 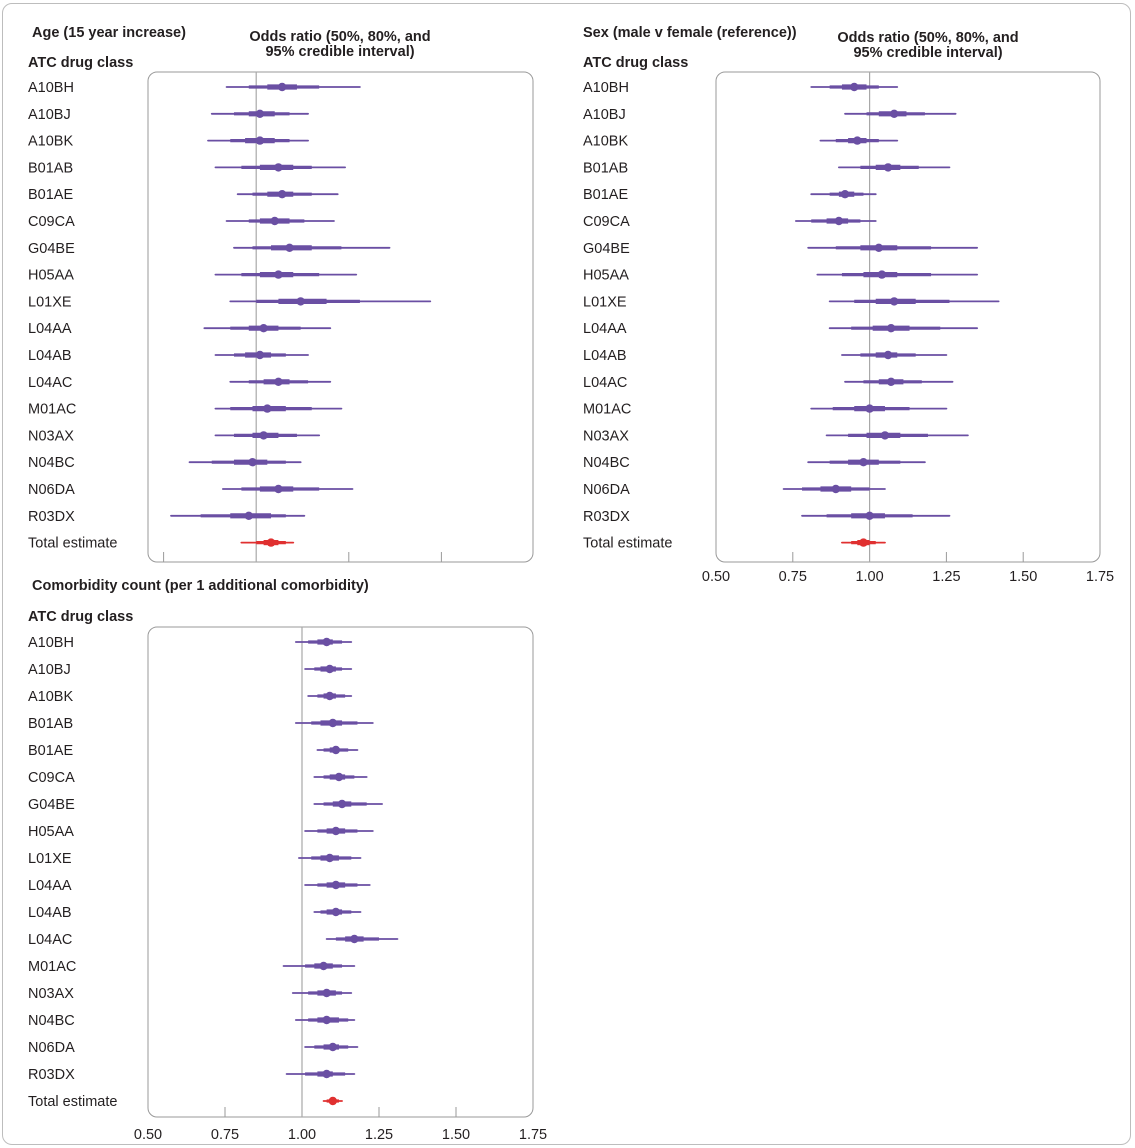 What do you see at coordinates (533, 1135) in the screenshot?
I see `x-tick-label: 1.75` at bounding box center [533, 1135].